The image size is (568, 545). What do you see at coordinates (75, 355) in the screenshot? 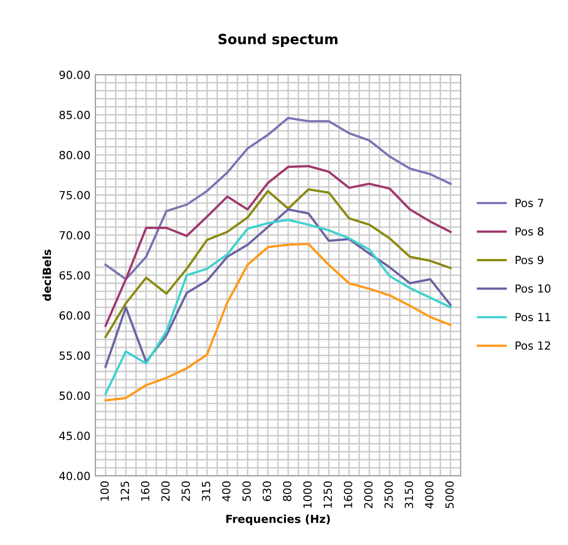
I see `y-tick-label: 55.00` at bounding box center [75, 355].